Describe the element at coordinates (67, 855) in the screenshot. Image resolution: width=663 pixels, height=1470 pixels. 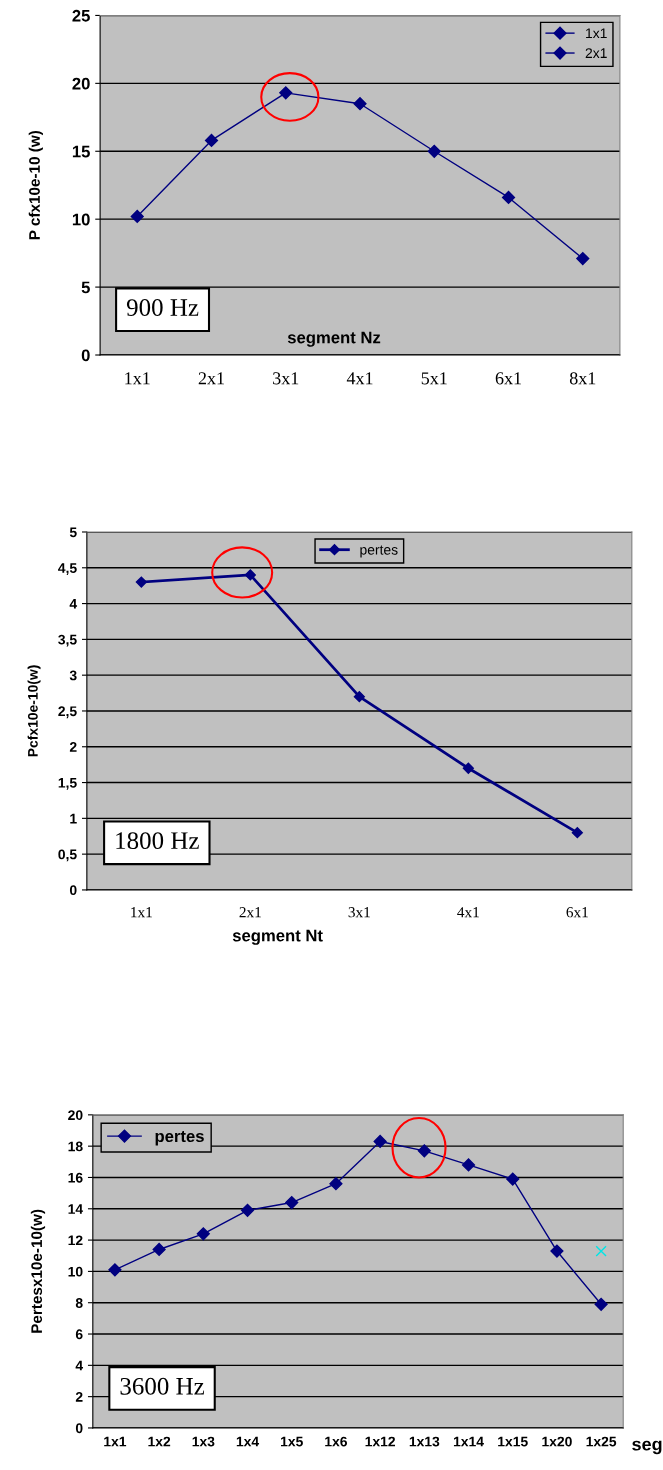
I see `y-tick-label: 0,5` at that location.